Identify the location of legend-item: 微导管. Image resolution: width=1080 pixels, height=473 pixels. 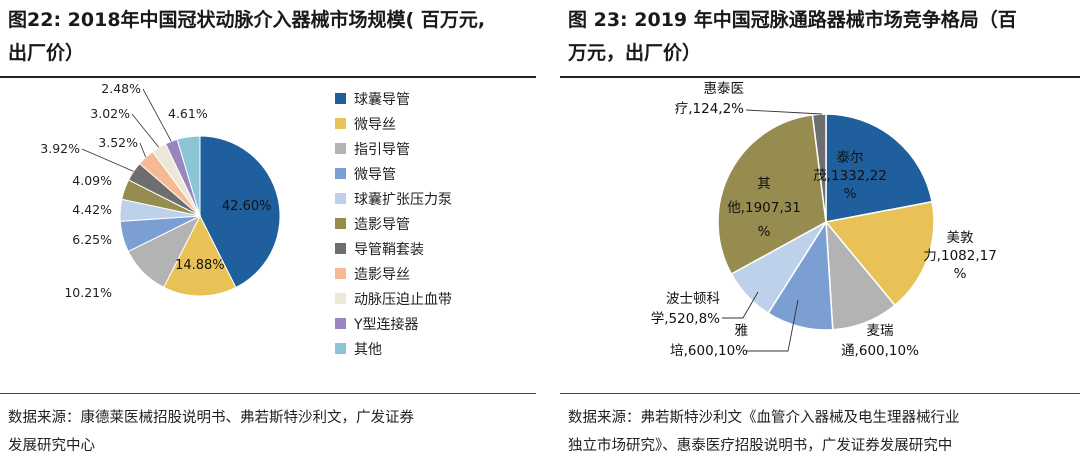
(393, 173).